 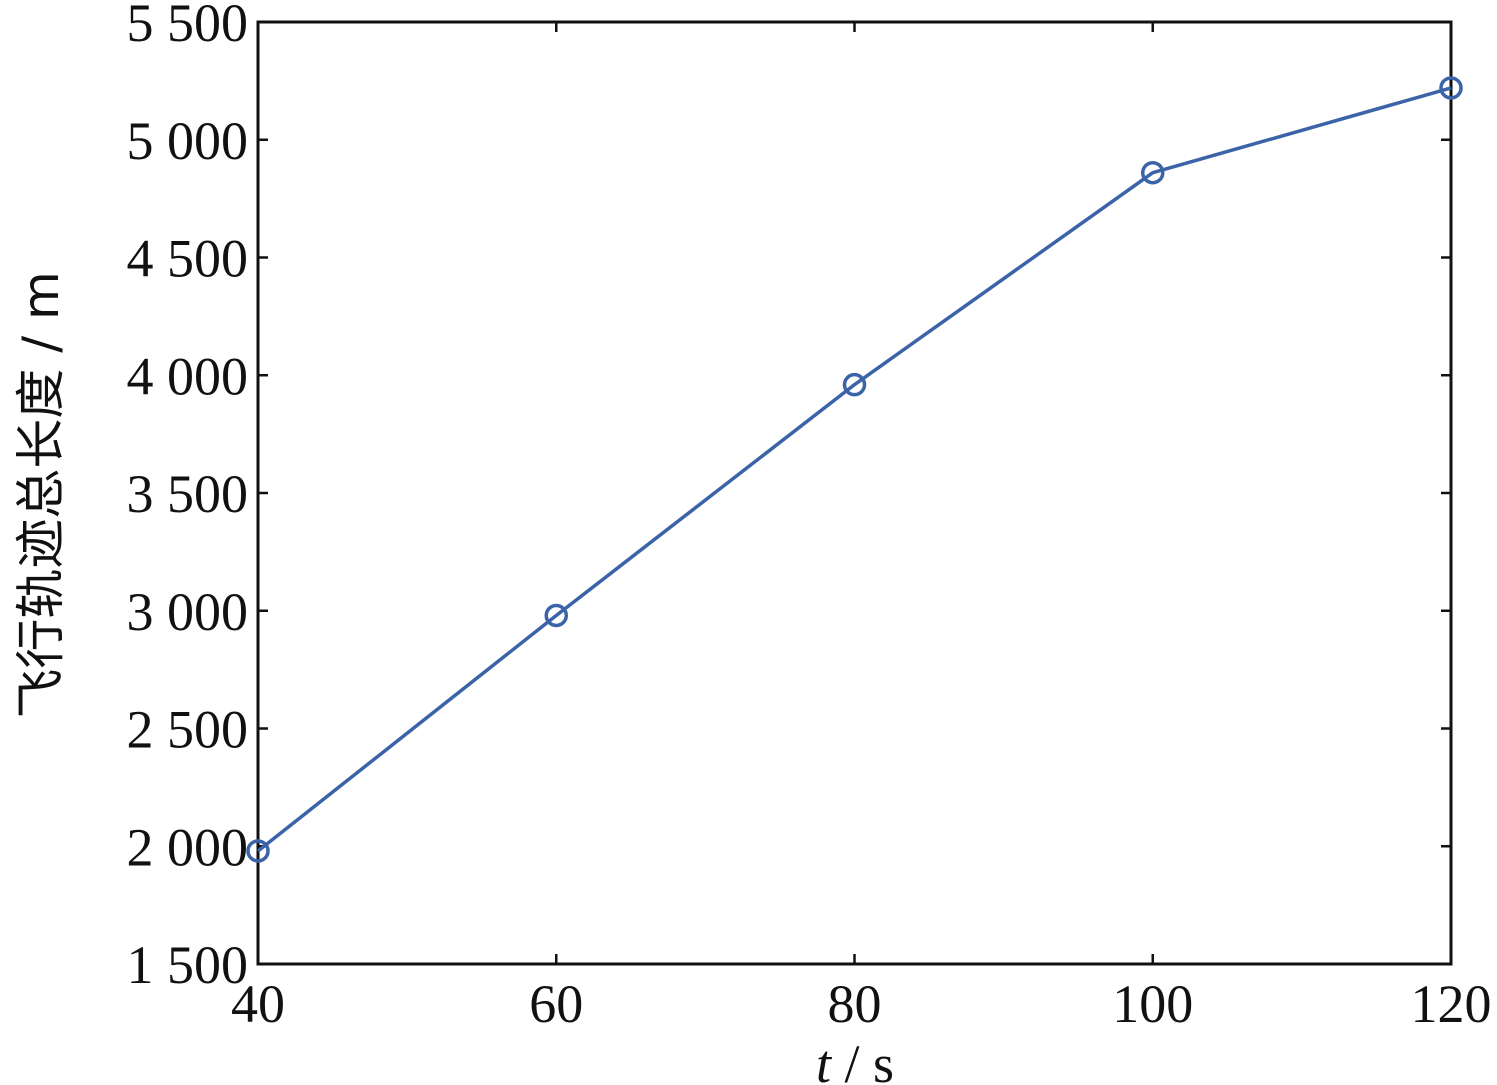 What do you see at coordinates (188, 259) in the screenshot?
I see `y-tick-label: 4 500` at bounding box center [188, 259].